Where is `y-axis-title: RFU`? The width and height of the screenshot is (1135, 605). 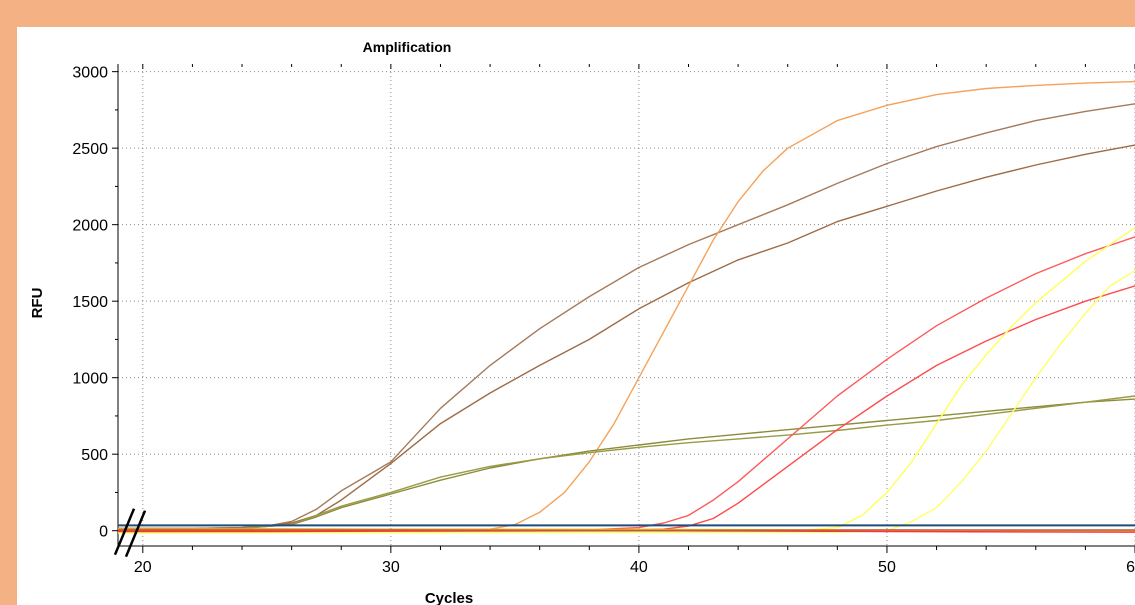 y-axis-title: RFU is located at coordinates (37, 303).